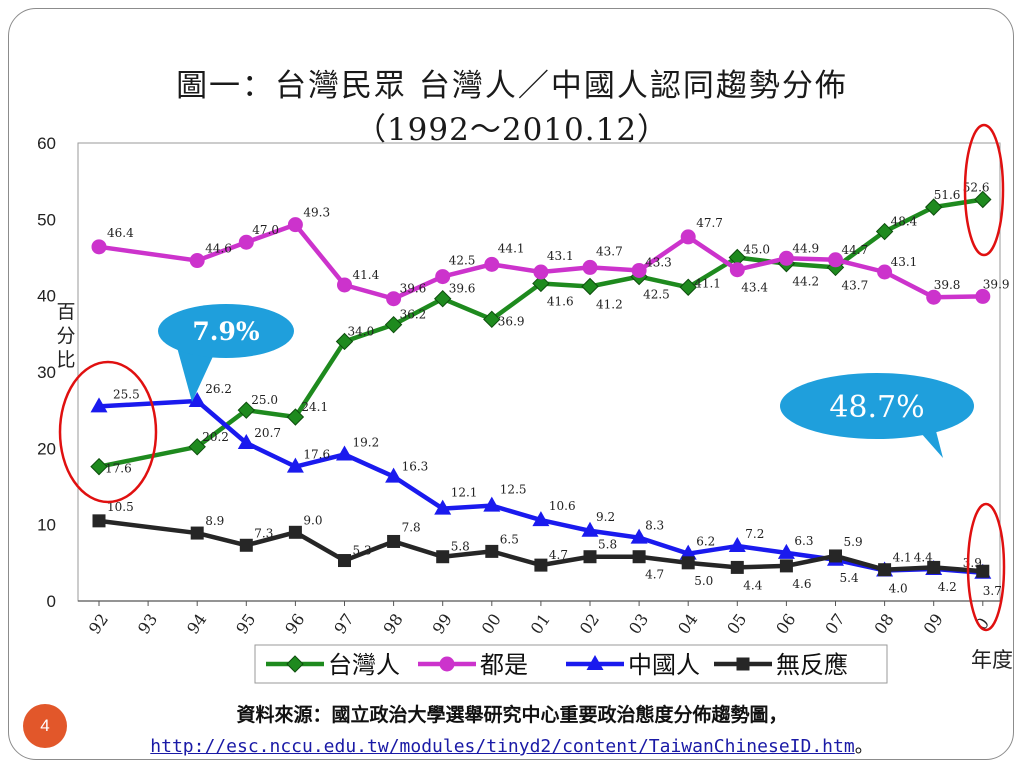 The height and width of the screenshot is (768, 1024). What do you see at coordinates (264, 400) in the screenshot?
I see `data-label-taiwanese: 25.0` at bounding box center [264, 400].